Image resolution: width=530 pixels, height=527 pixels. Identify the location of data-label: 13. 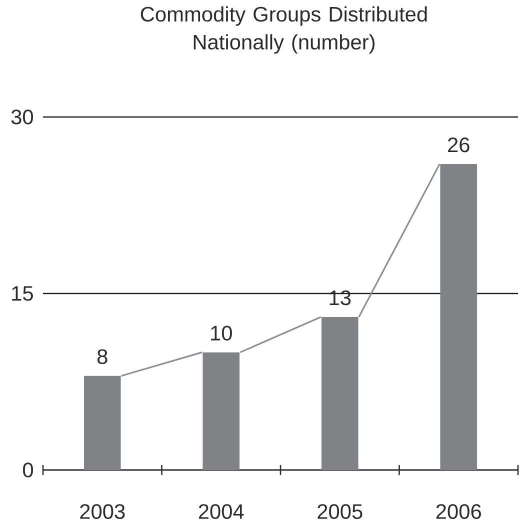
(340, 298).